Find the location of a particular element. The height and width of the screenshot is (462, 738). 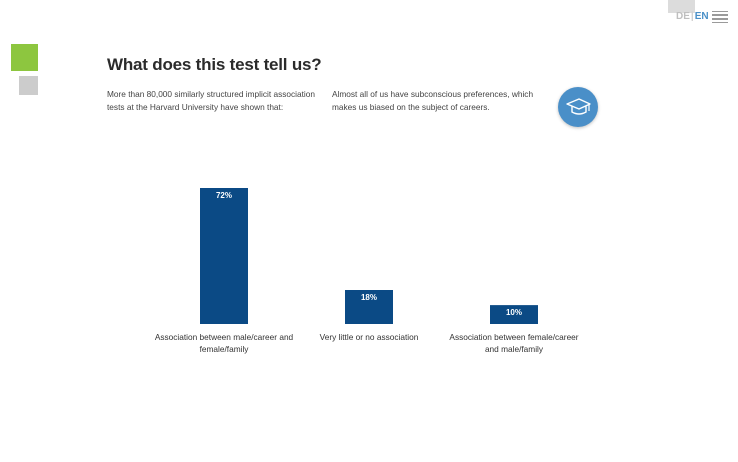

bar-value-label: 72% is located at coordinates (224, 195).